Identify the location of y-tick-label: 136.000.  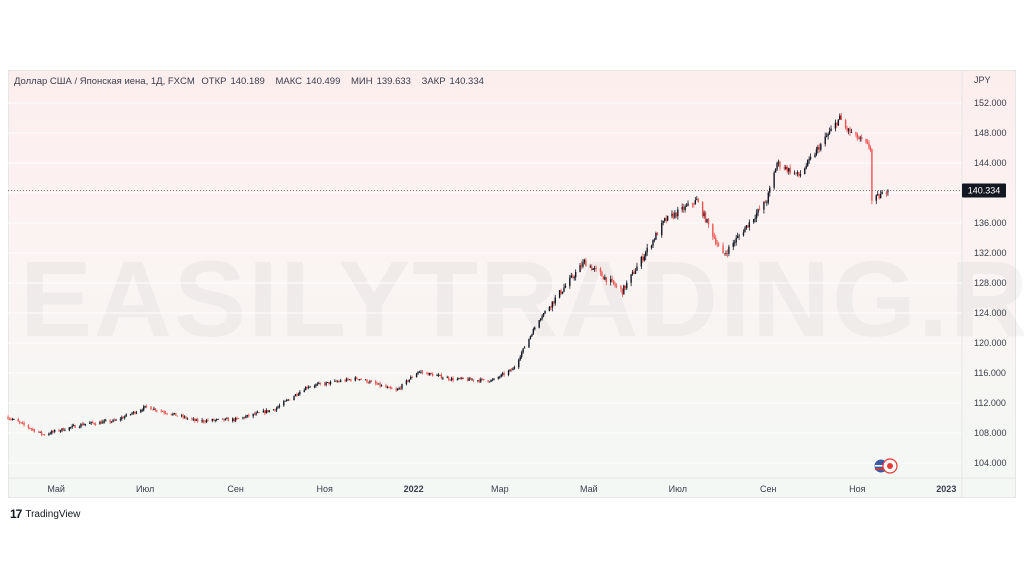
(990, 223).